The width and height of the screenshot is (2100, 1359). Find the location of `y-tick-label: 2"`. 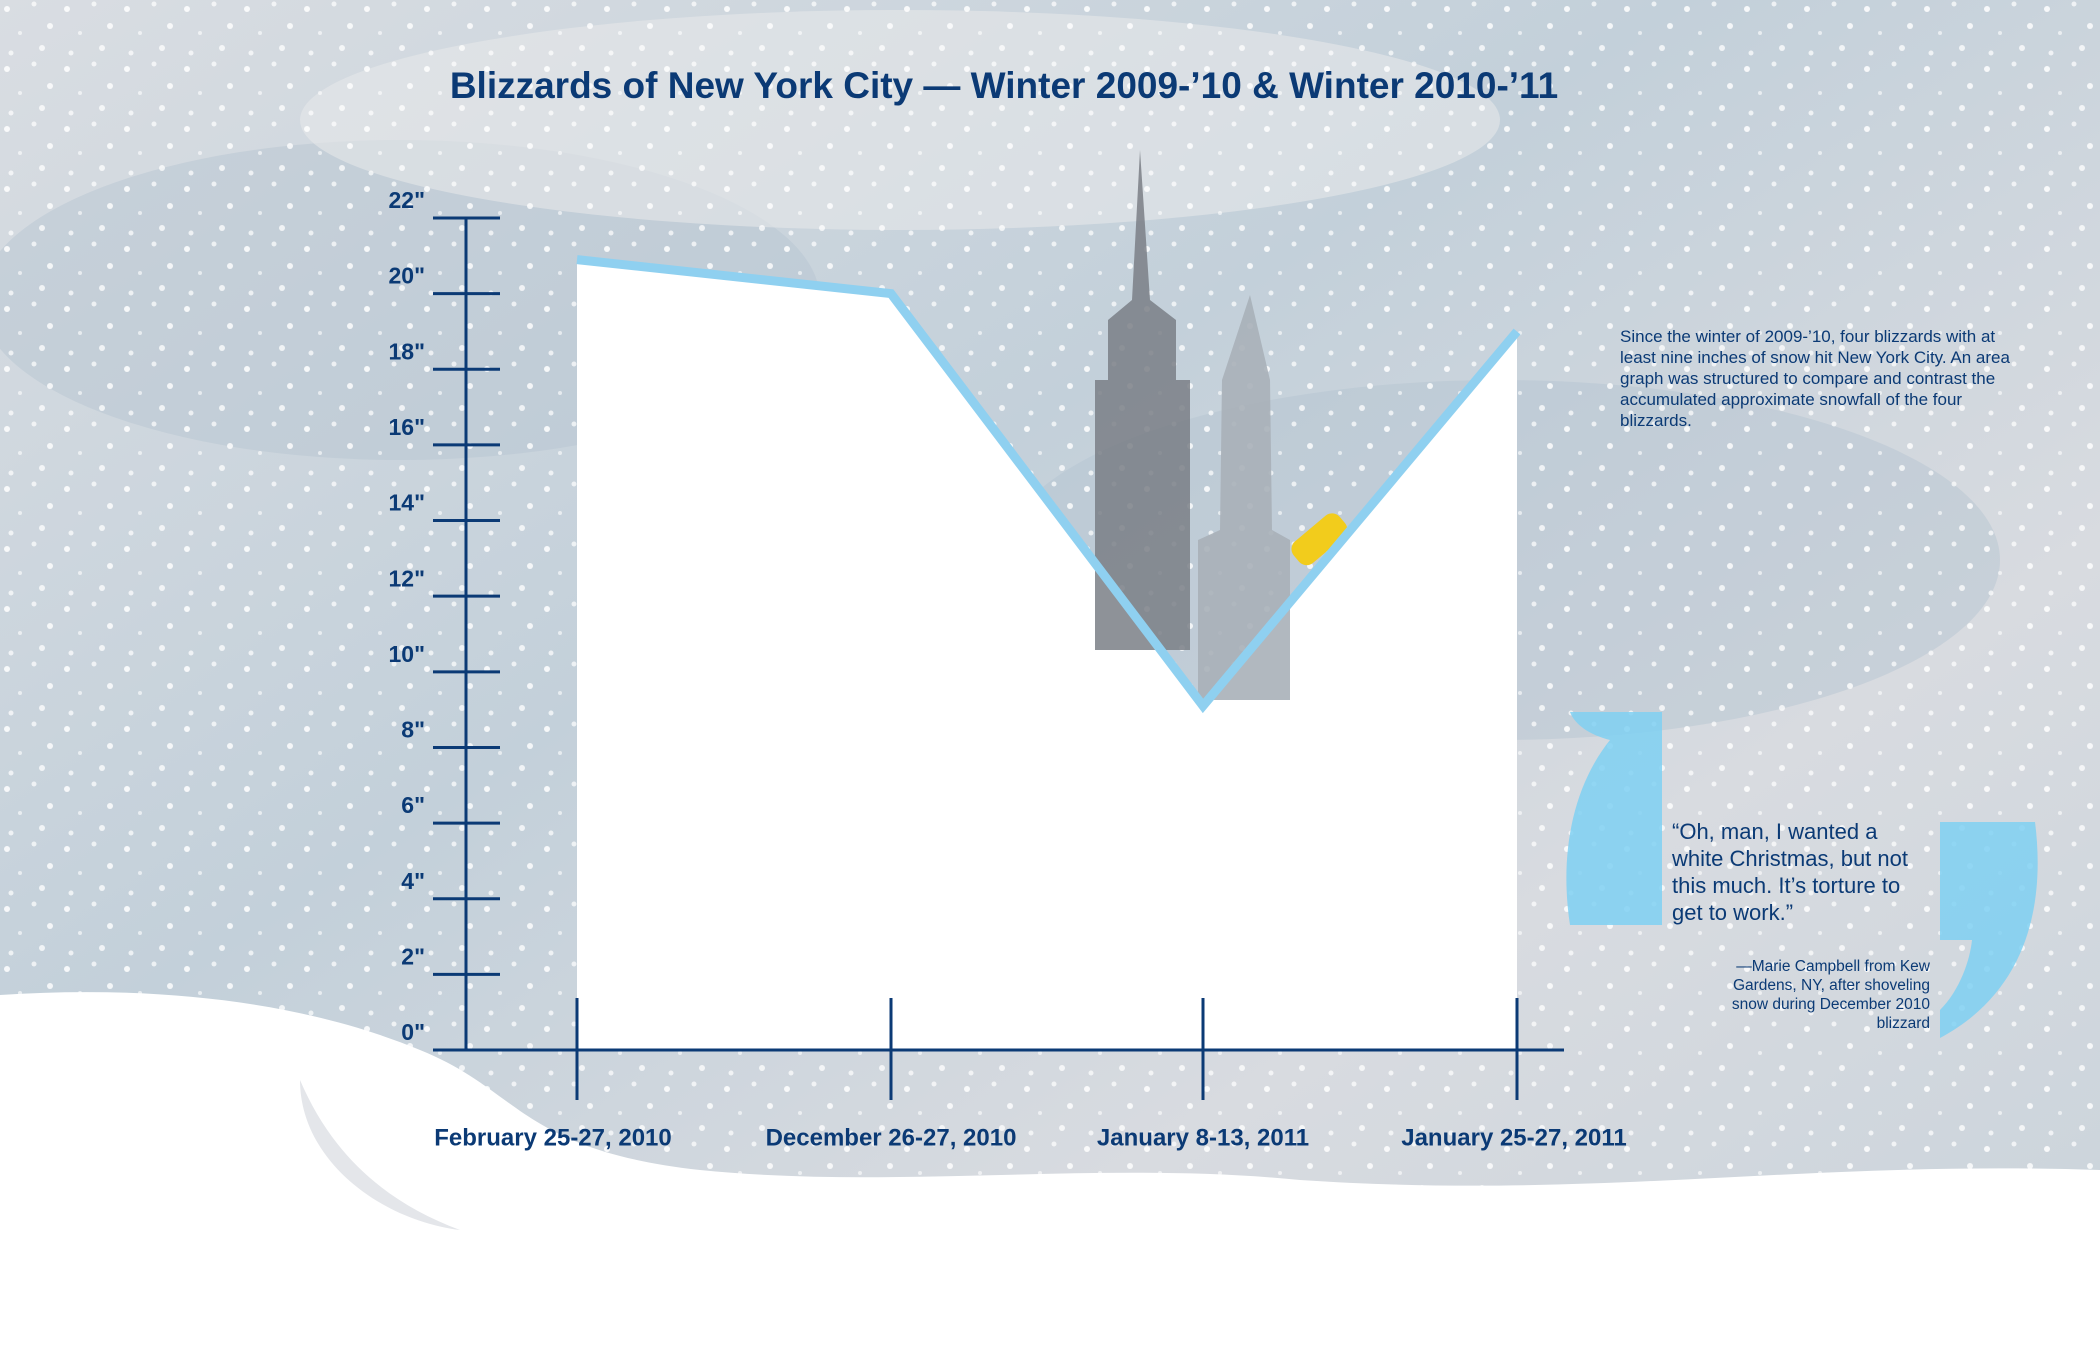

y-tick-label: 2" is located at coordinates (413, 956).